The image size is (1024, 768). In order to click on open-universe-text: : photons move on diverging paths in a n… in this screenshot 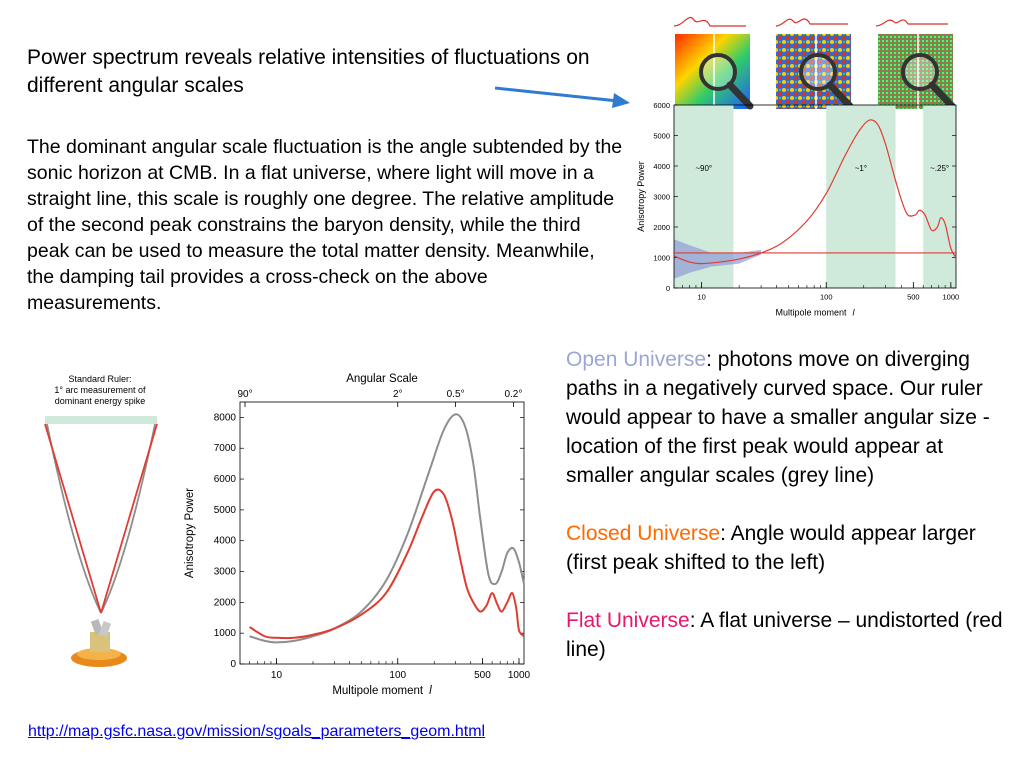, I will do `click(778, 417)`.